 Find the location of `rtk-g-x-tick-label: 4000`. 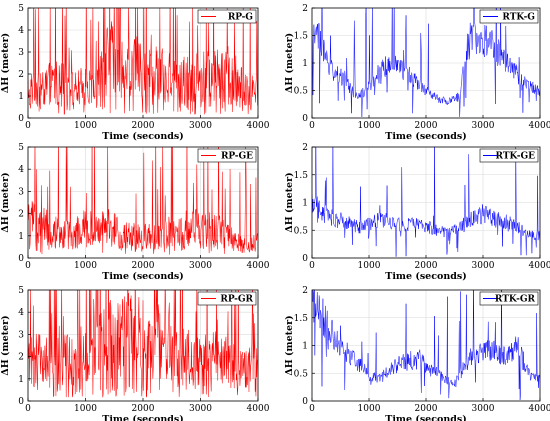

rtk-g-x-tick-label: 4000 is located at coordinates (539, 126).